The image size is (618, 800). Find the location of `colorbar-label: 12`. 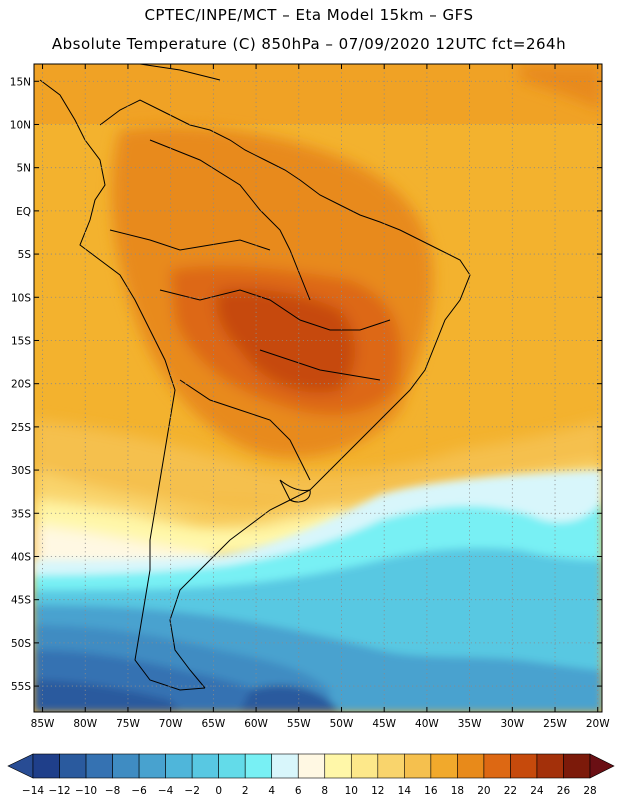

colorbar-label: 12 is located at coordinates (377, 791).